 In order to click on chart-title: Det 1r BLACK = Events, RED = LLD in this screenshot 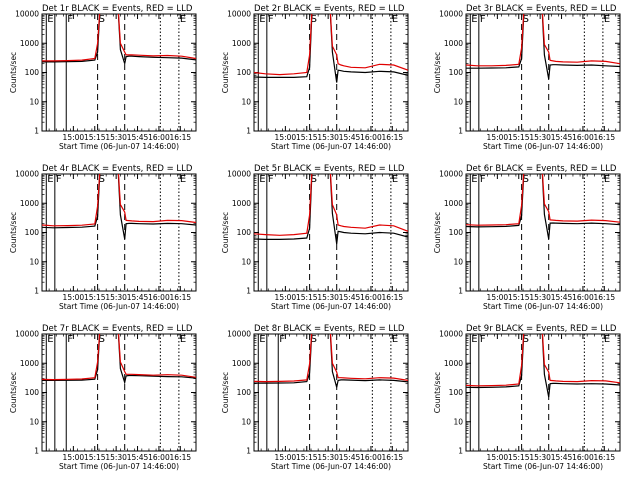, I will do `click(117, 9)`.